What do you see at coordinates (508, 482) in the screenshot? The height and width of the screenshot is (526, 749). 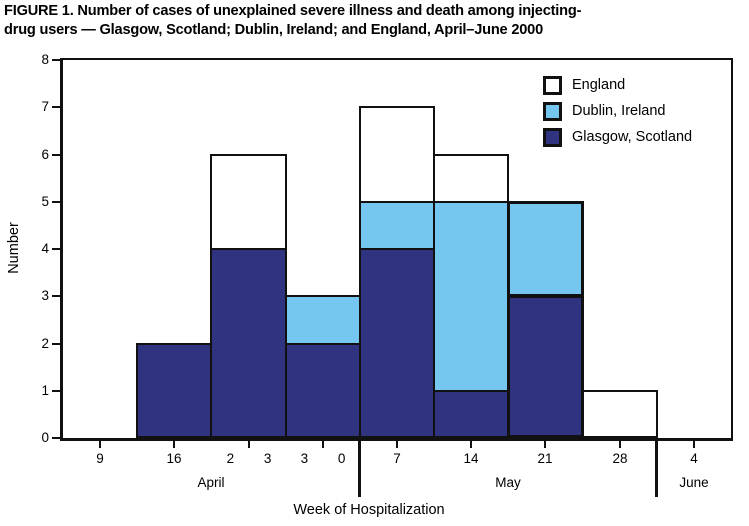 I see `month-label: May` at bounding box center [508, 482].